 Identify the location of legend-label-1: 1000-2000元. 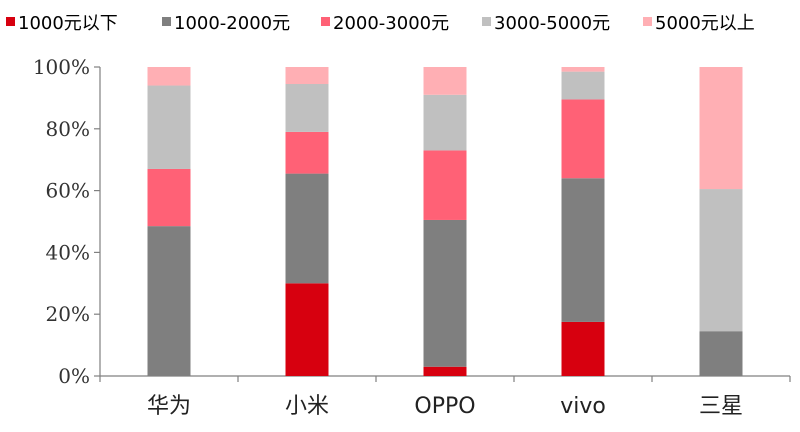
(232, 23).